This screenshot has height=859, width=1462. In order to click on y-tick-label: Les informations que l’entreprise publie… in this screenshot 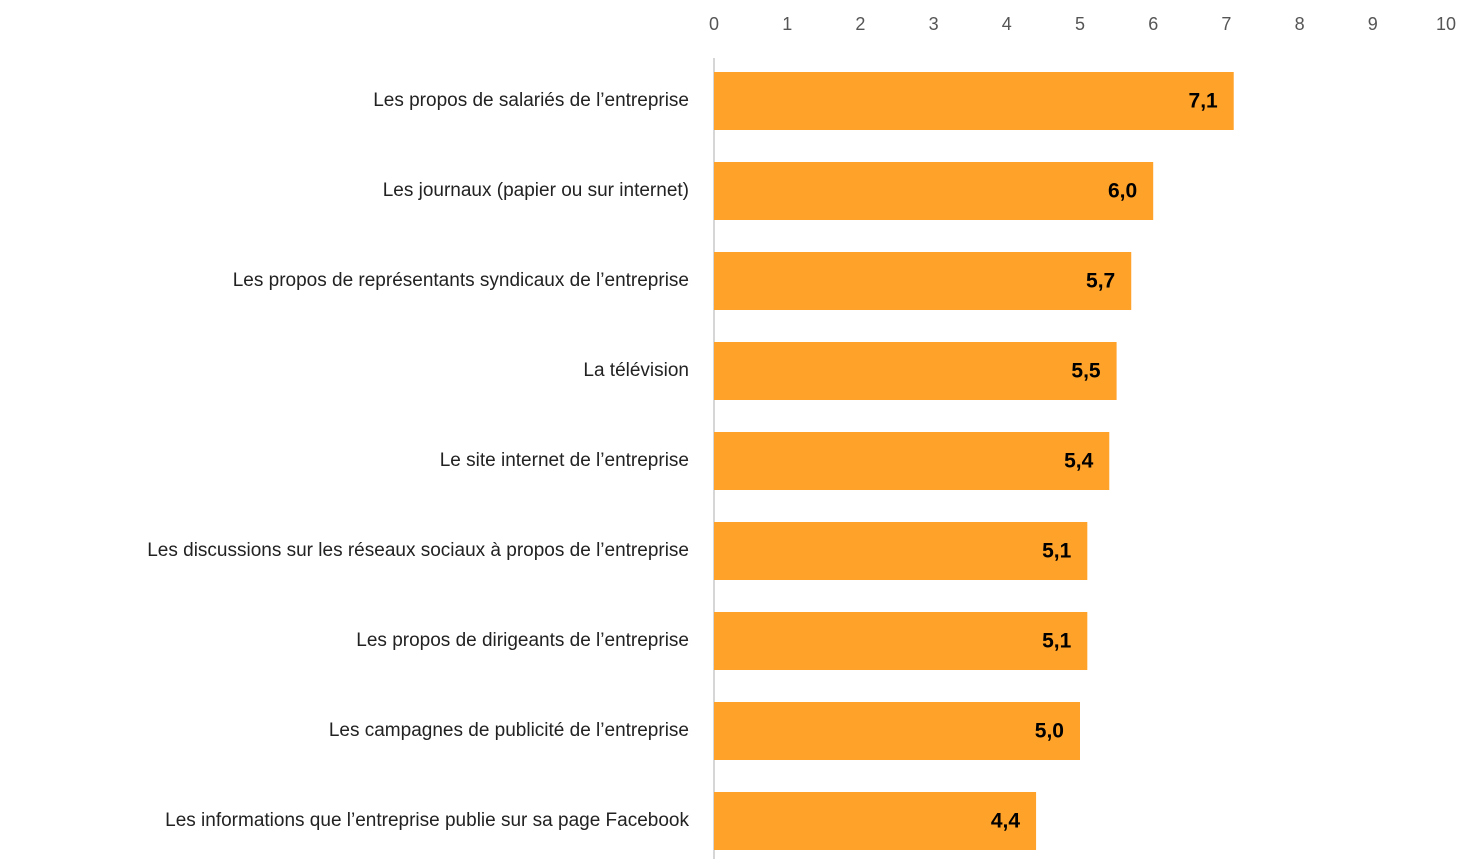, I will do `click(427, 820)`.